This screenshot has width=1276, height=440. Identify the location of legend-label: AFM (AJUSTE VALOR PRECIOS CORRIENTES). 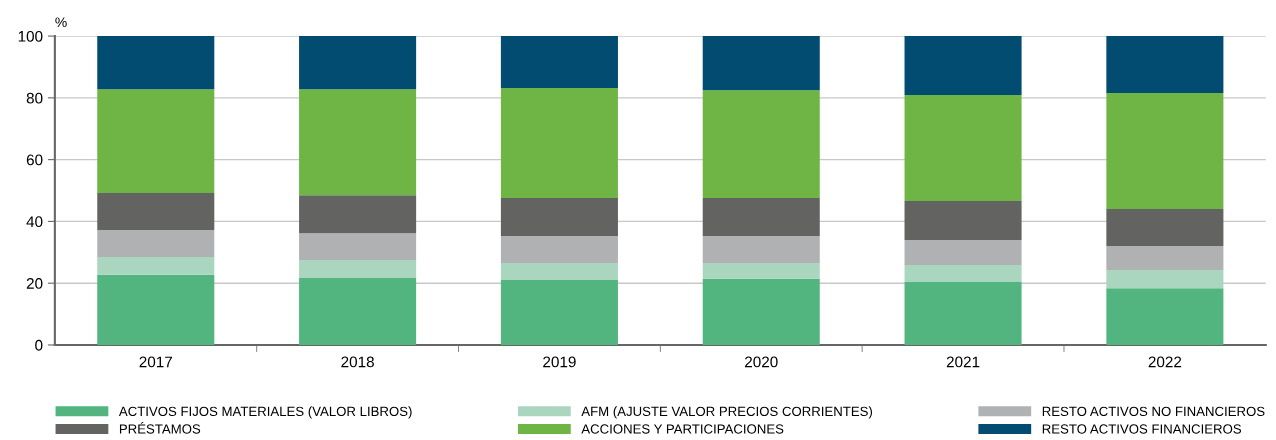
(727, 412).